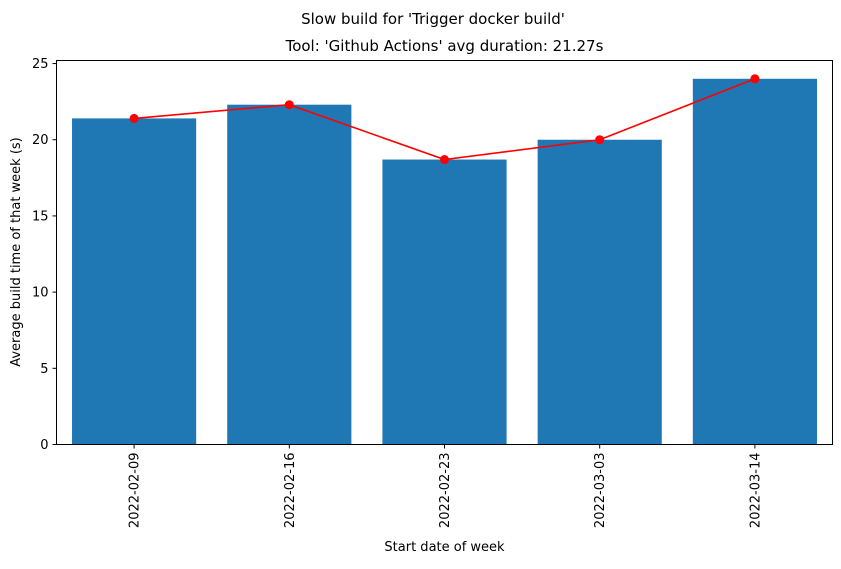 The image size is (841, 569). Describe the element at coordinates (445, 491) in the screenshot. I see `x-tick-label: 2022-02-23` at that location.